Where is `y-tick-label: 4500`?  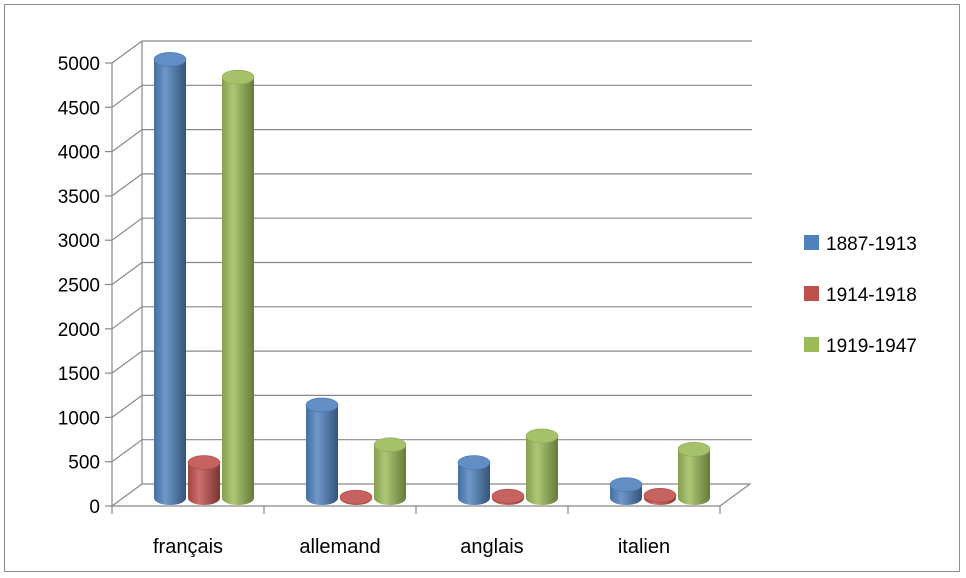
y-tick-label: 4500 is located at coordinates (79, 108).